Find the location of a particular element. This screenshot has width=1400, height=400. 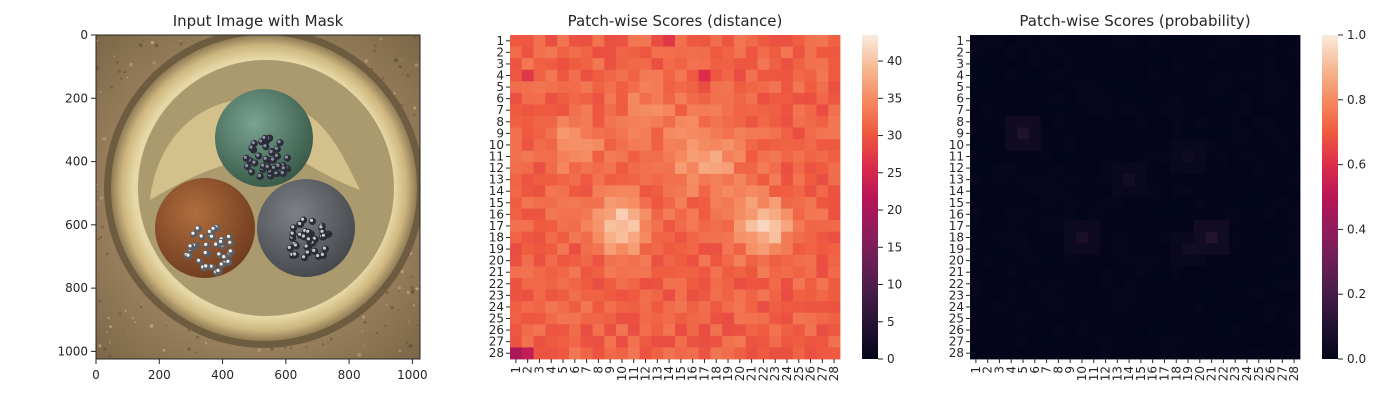

row-tick-label: 11 is located at coordinates (956, 157).